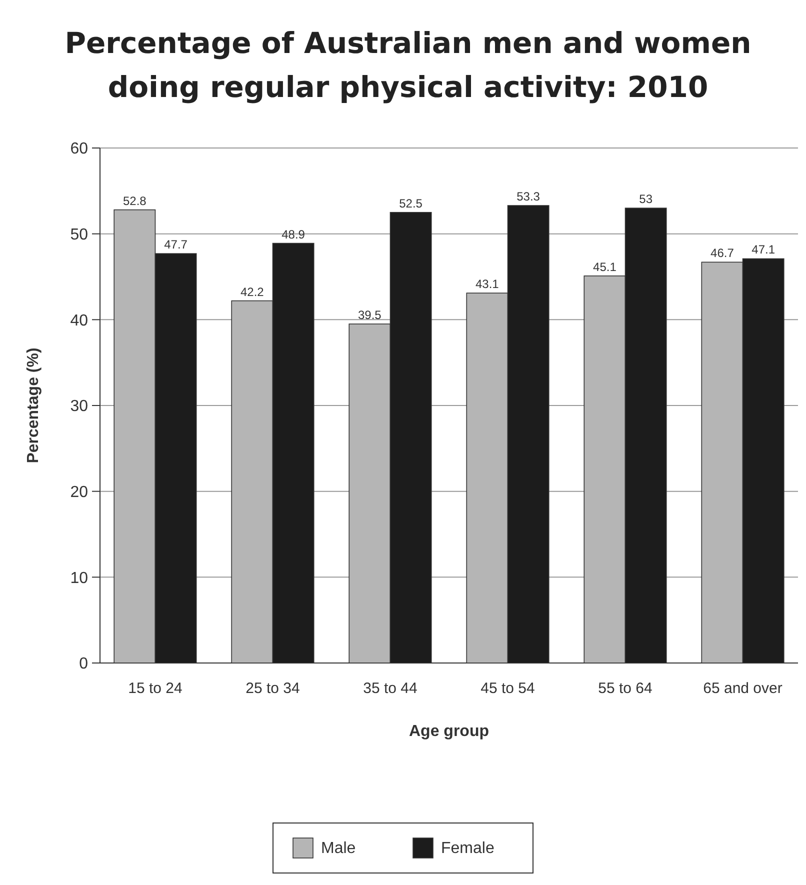 This screenshot has width=806, height=885. What do you see at coordinates (625, 688) in the screenshot?
I see `x-tick-label: 55 to 64` at bounding box center [625, 688].